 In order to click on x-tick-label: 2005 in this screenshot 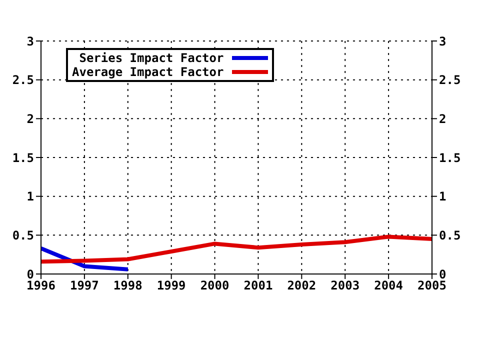, I will do `click(432, 285)`.